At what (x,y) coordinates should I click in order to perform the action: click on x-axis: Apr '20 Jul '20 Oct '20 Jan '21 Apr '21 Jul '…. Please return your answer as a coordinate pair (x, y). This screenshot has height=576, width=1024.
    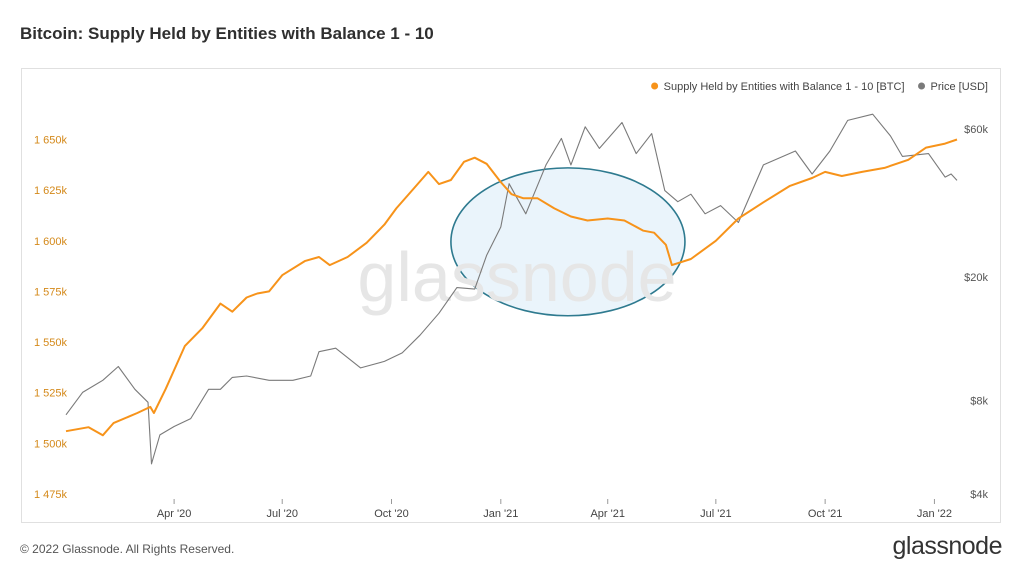
    Looking at the image, I should click on (554, 509).